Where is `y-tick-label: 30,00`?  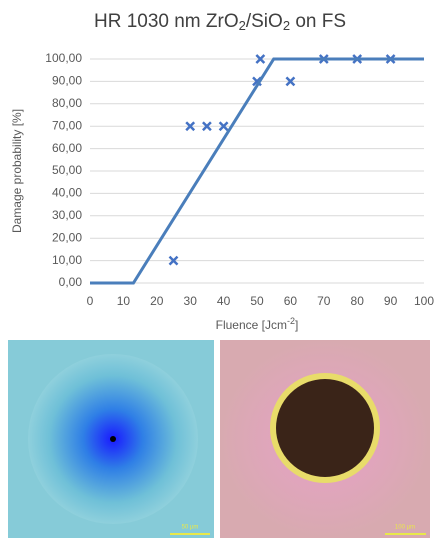
y-tick-label: 30,00 is located at coordinates (67, 215).